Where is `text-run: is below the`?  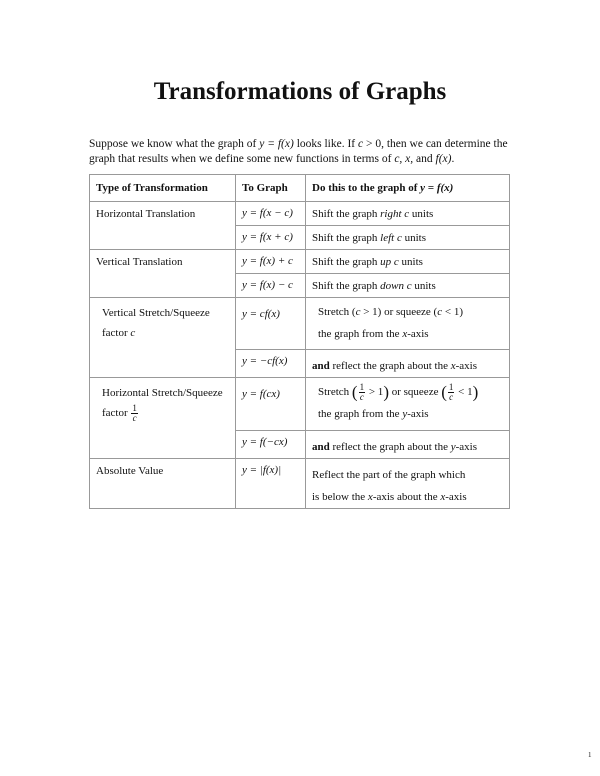 text-run: is below the is located at coordinates (340, 497).